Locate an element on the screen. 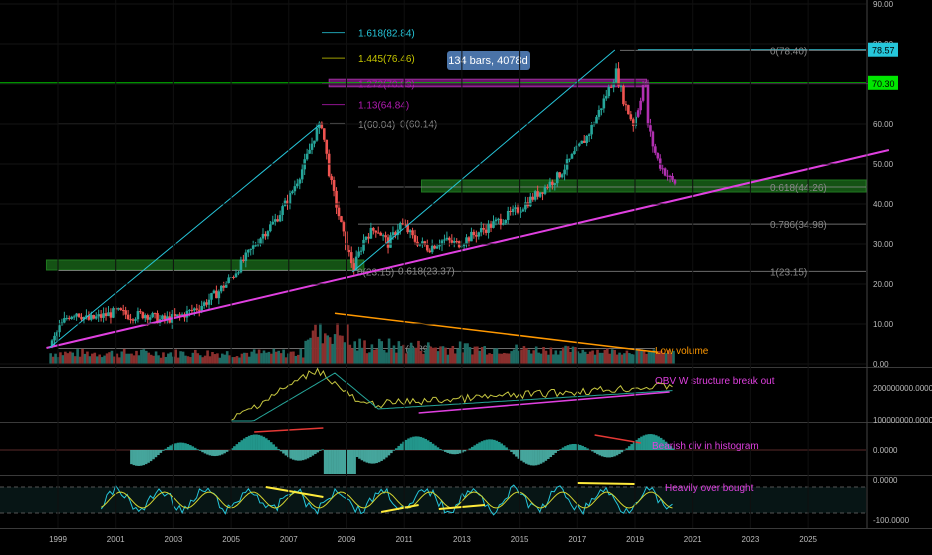 This screenshot has width=932, height=555. support-zone is located at coordinates (204, 265).